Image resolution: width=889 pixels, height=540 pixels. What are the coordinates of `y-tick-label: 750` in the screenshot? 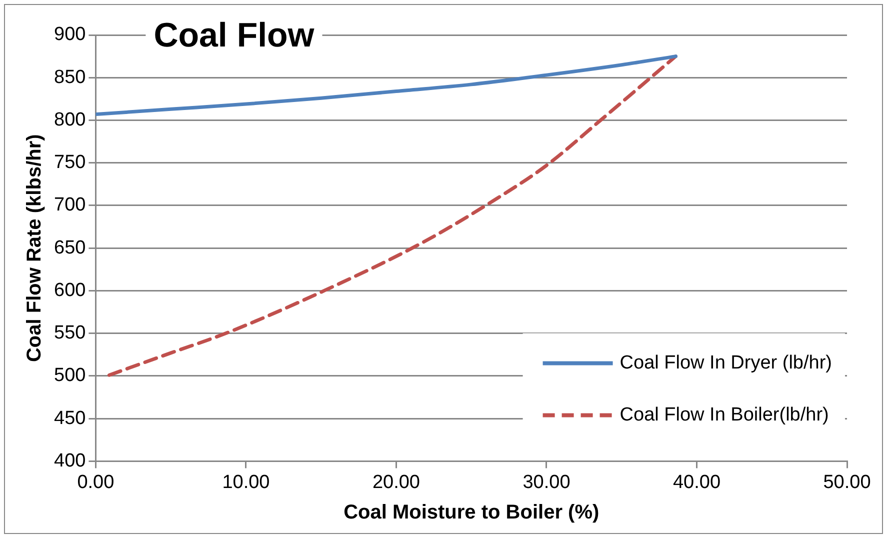 It's located at (70, 163).